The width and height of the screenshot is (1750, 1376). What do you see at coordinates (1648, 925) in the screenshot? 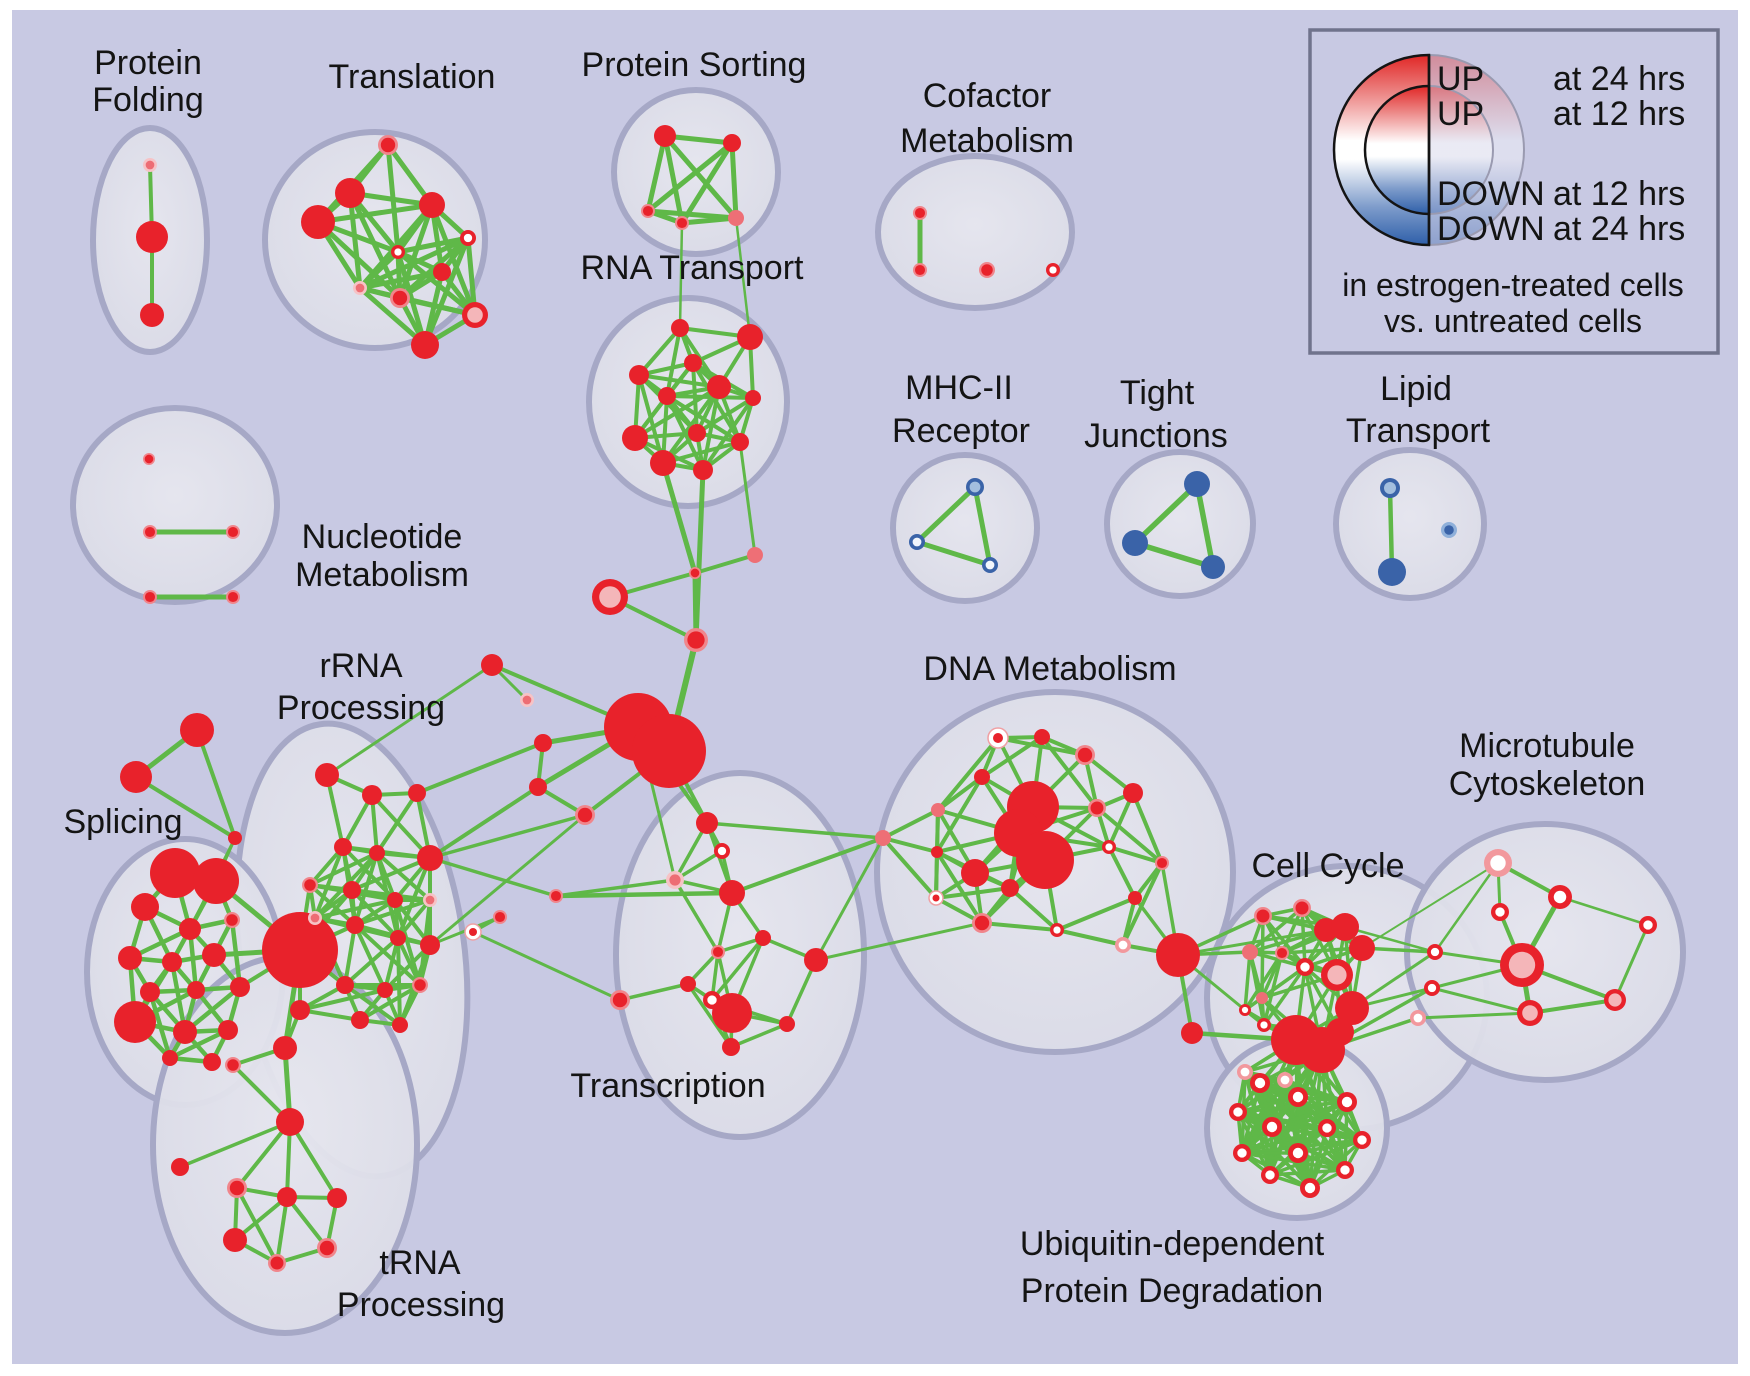
I see `node-core-mc7` at bounding box center [1648, 925].